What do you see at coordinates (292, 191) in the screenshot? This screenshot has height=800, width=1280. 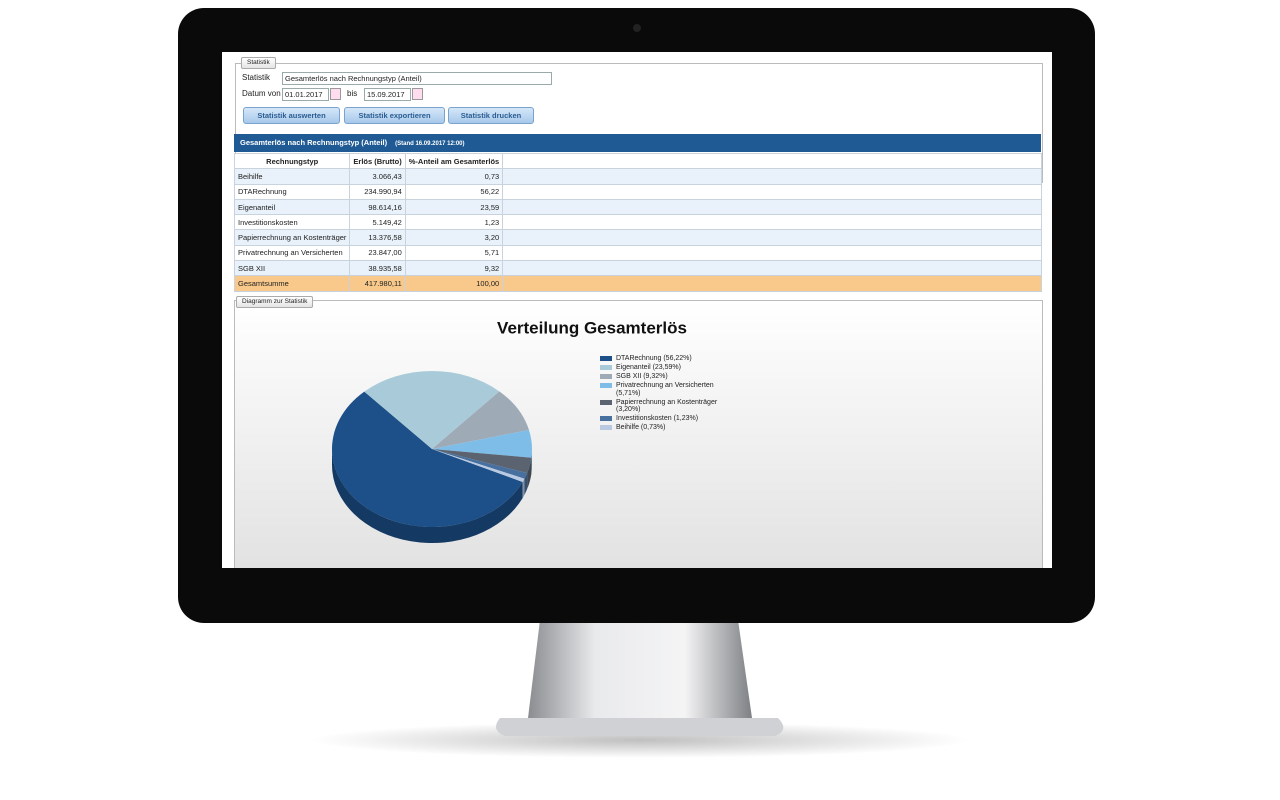 I see `cell: DTARechnung` at bounding box center [292, 191].